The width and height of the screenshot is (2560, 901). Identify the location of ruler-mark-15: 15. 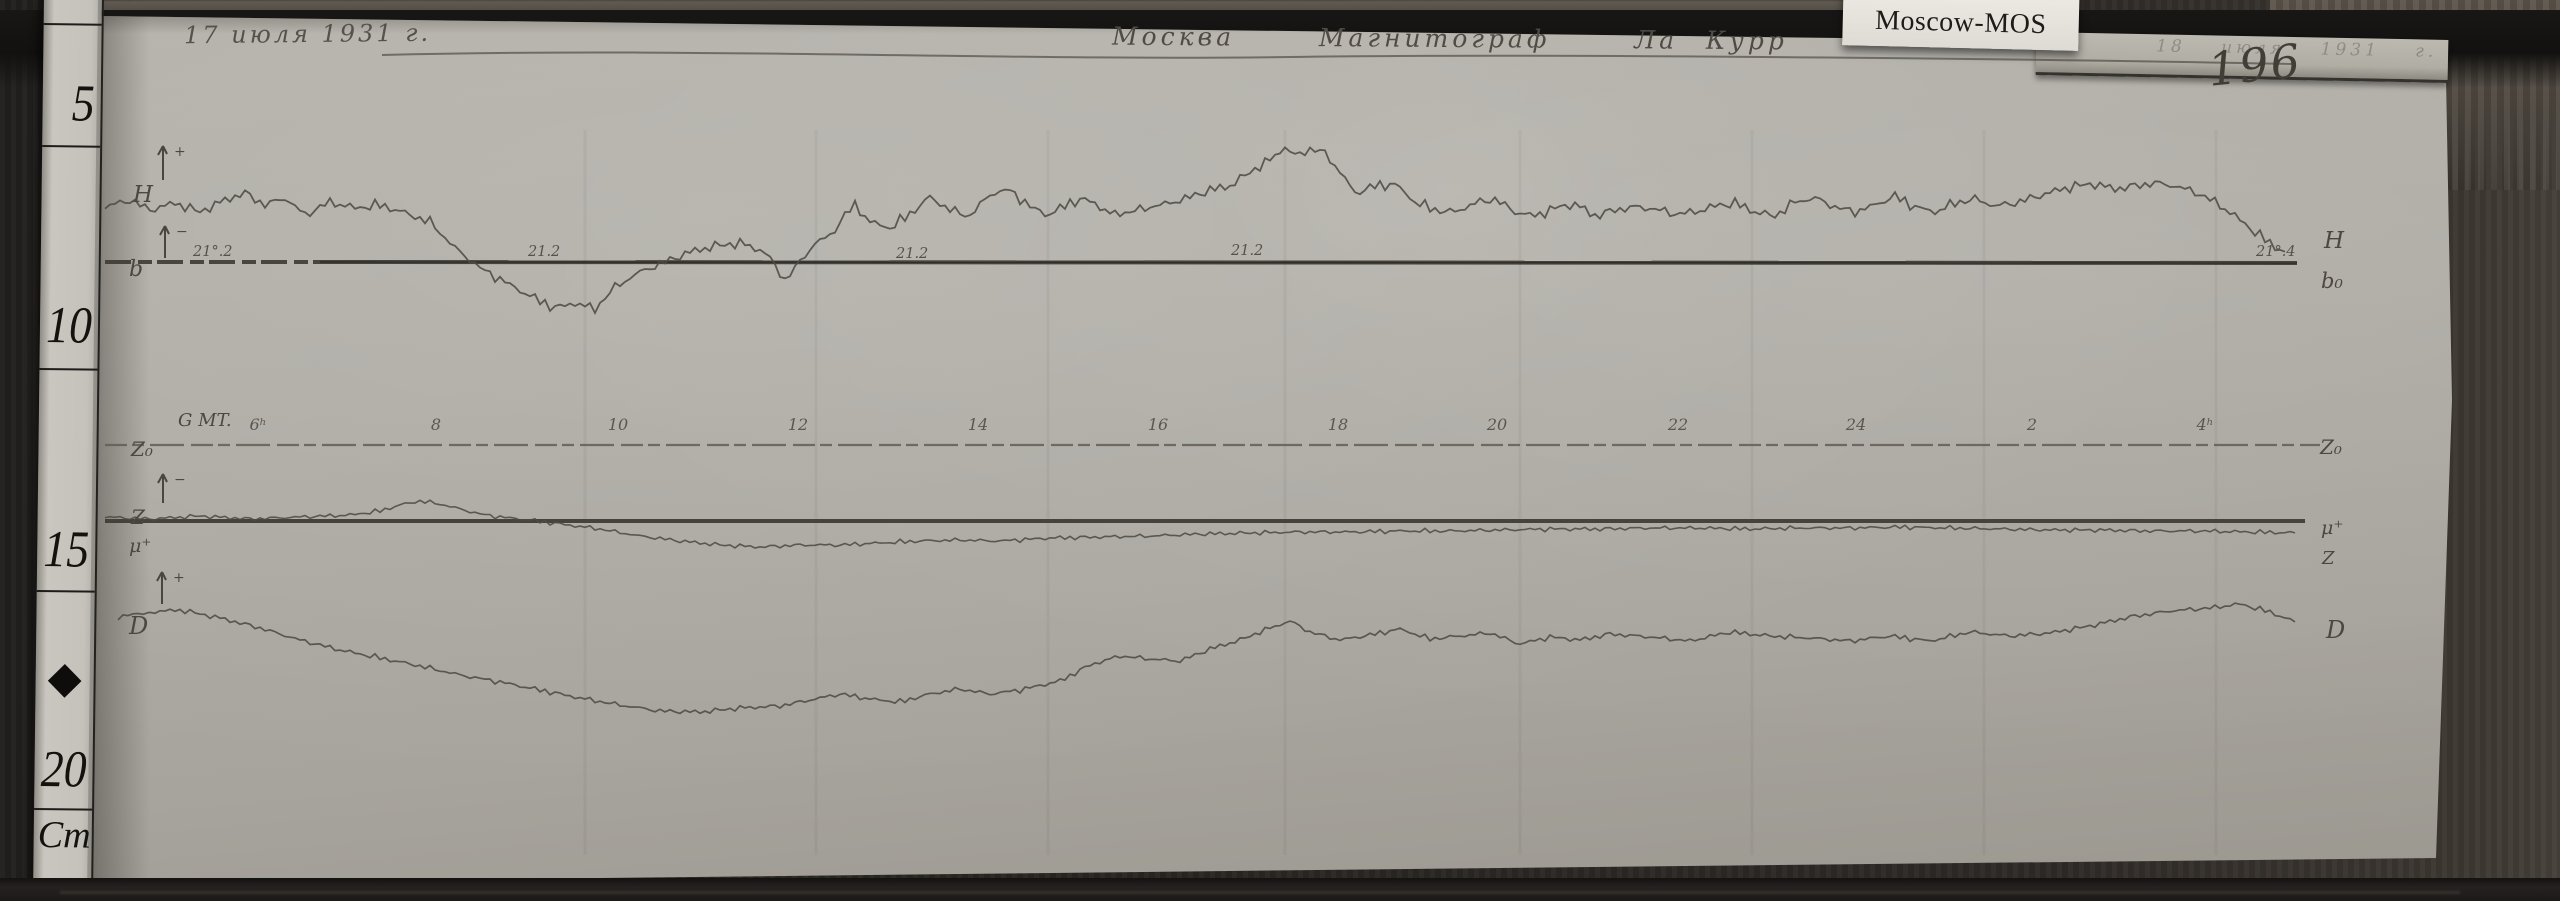
(66, 550).